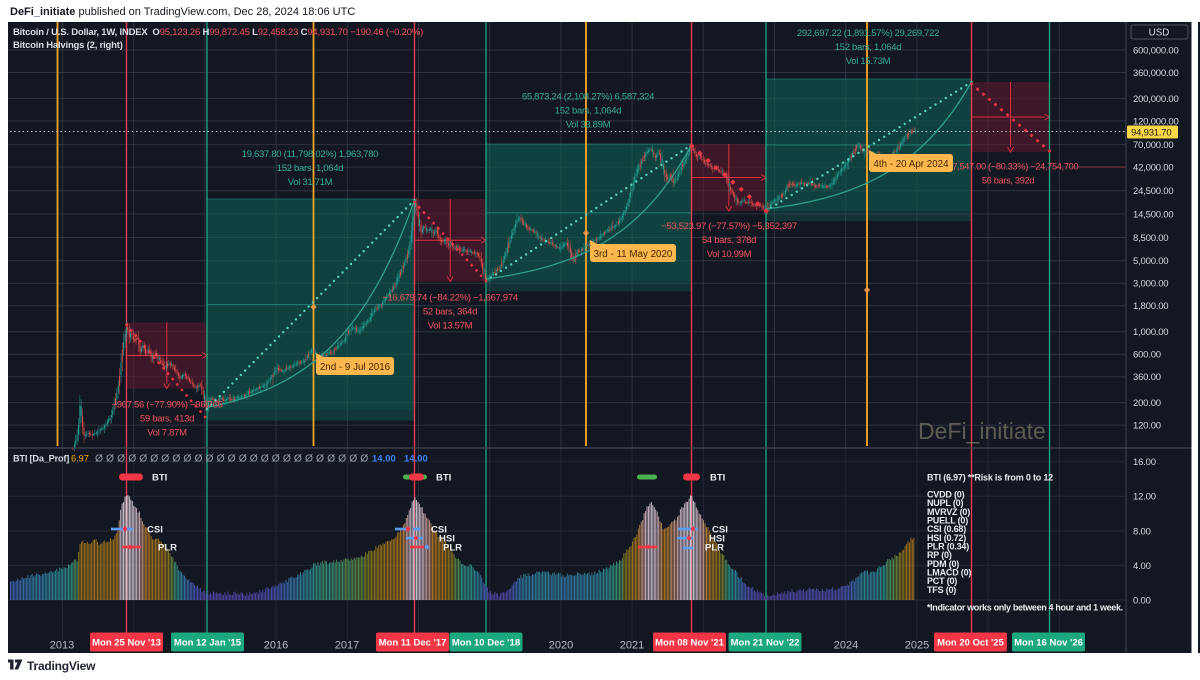  I want to click on svg-text: −967.56 (−77.90%) −96,766, so click(166, 405).